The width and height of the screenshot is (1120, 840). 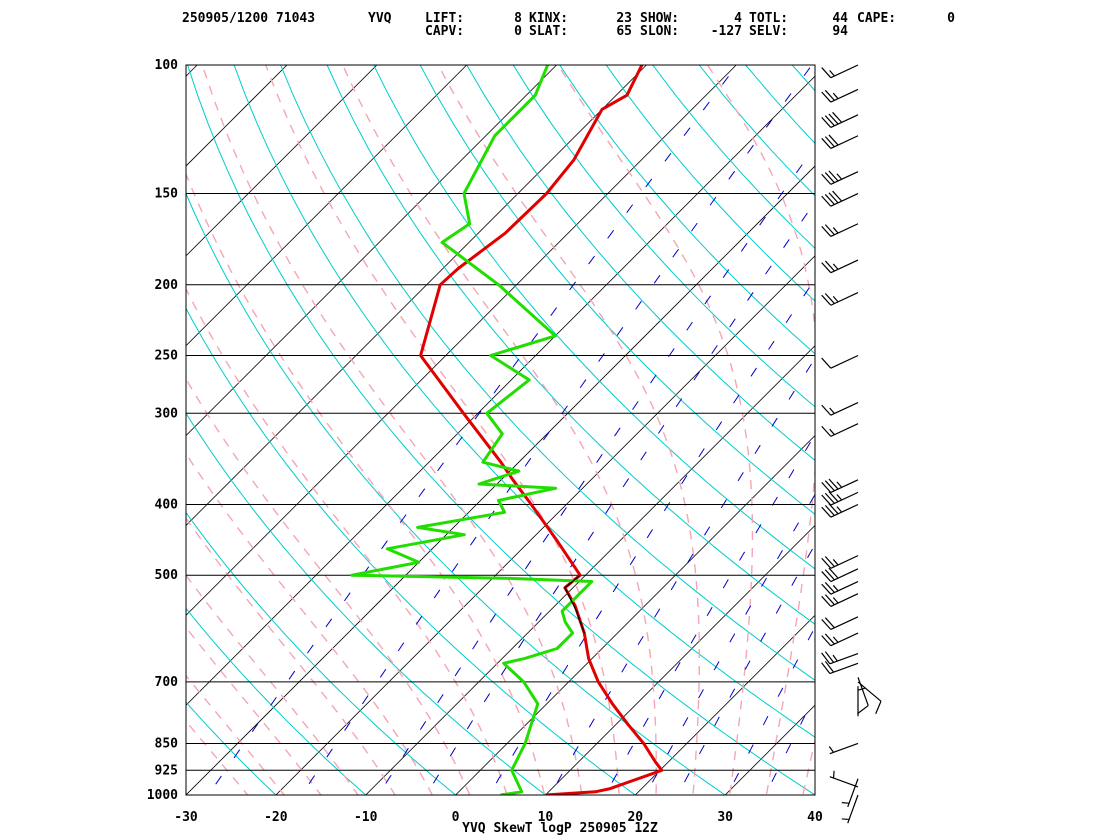 What do you see at coordinates (167, 355) in the screenshot?
I see `pressure-tick-label: 250` at bounding box center [167, 355].